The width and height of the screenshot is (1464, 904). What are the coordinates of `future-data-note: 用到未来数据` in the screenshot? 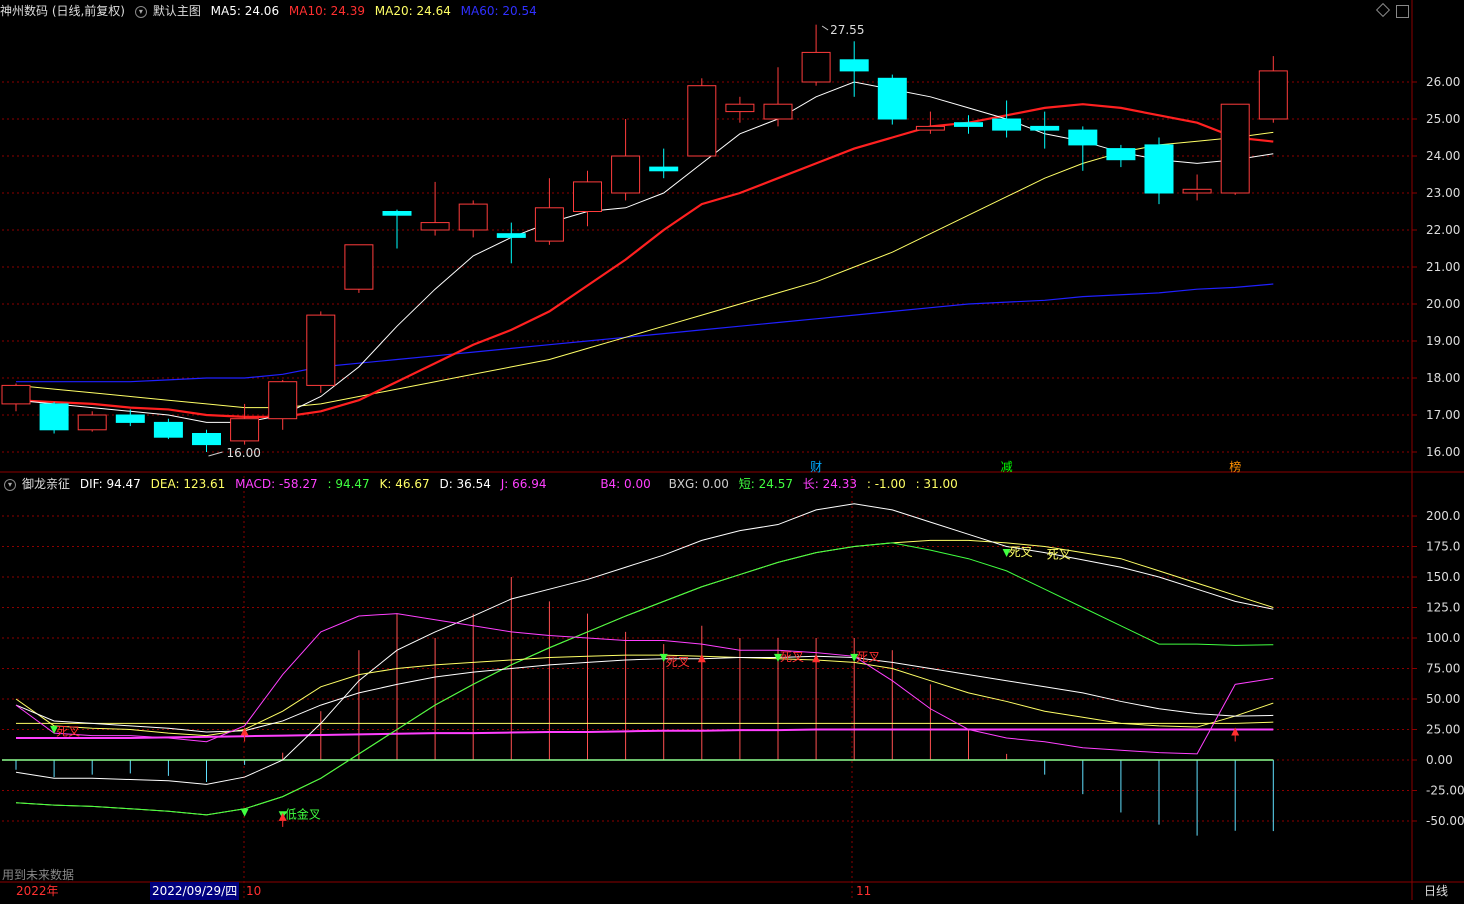 It's located at (38, 875).